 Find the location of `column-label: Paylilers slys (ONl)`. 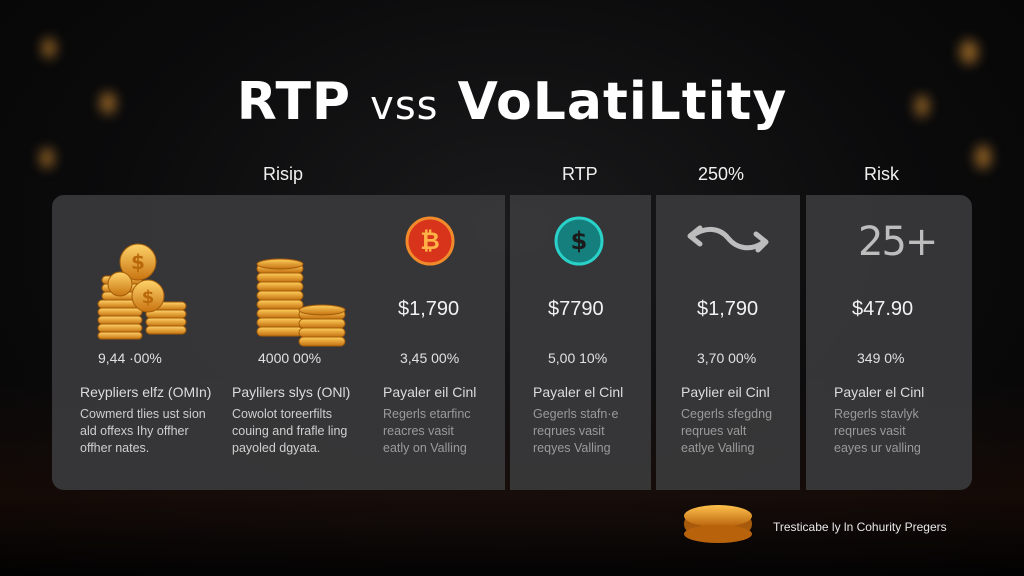

column-label: Paylilers slys (ONl) is located at coordinates (291, 392).